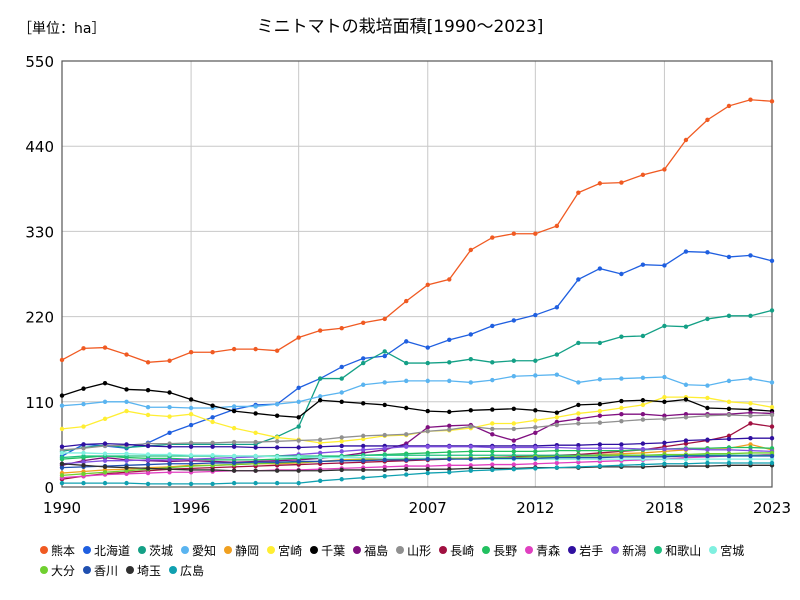  What do you see at coordinates (400, 27) in the screenshot?
I see `chart-title: ミニトマトの栽培面積[1990～2023]` at bounding box center [400, 27].